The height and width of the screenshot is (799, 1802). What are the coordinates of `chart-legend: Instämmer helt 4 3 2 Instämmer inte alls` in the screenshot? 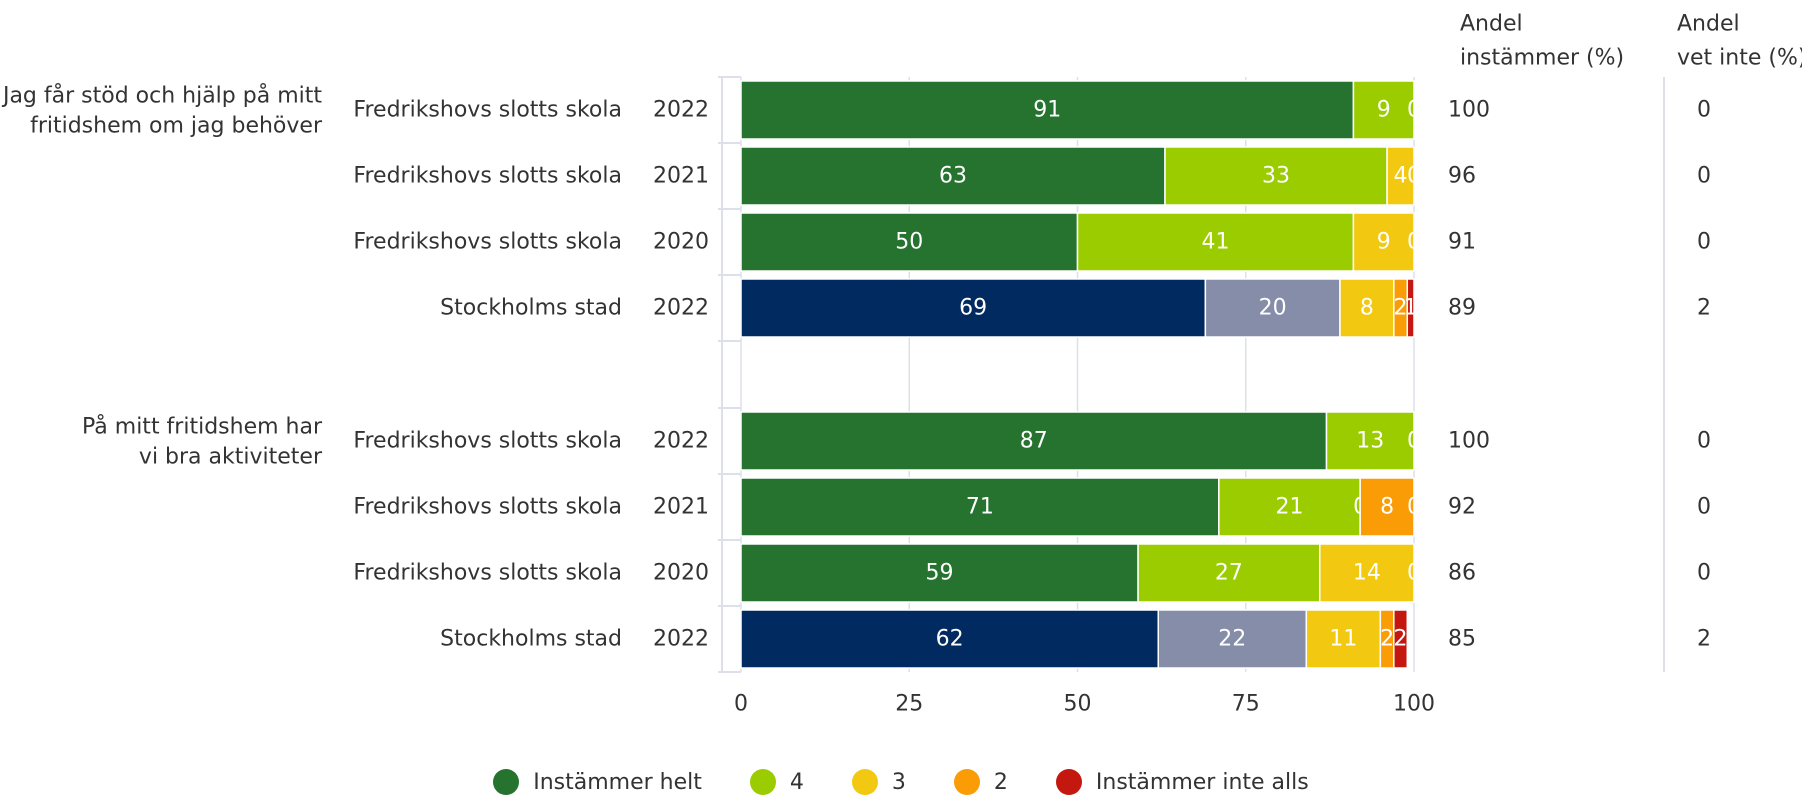 It's located at (901, 782).